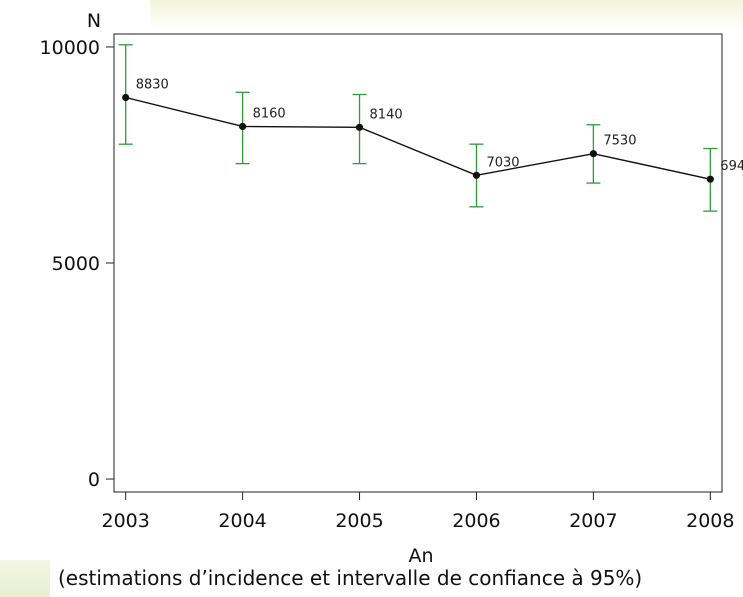 The width and height of the screenshot is (743, 597). What do you see at coordinates (418, 138) in the screenshot?
I see `series-line` at bounding box center [418, 138].